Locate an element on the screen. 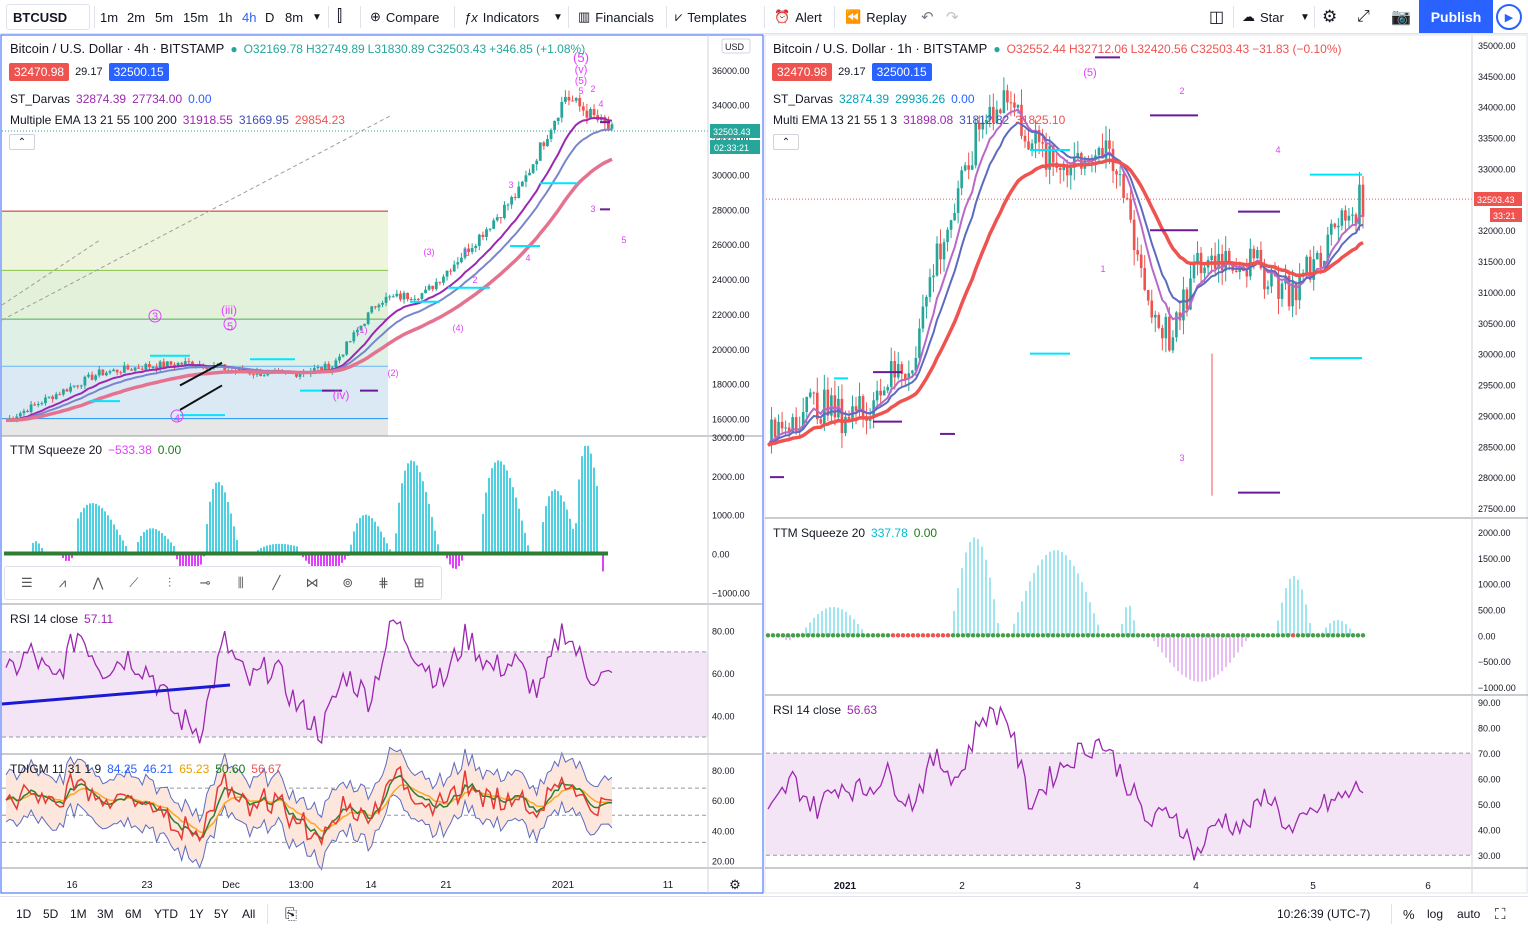 Image resolution: width=1528 pixels, height=934 pixels. templates-button: ⩗ Templates is located at coordinates (711, 17).